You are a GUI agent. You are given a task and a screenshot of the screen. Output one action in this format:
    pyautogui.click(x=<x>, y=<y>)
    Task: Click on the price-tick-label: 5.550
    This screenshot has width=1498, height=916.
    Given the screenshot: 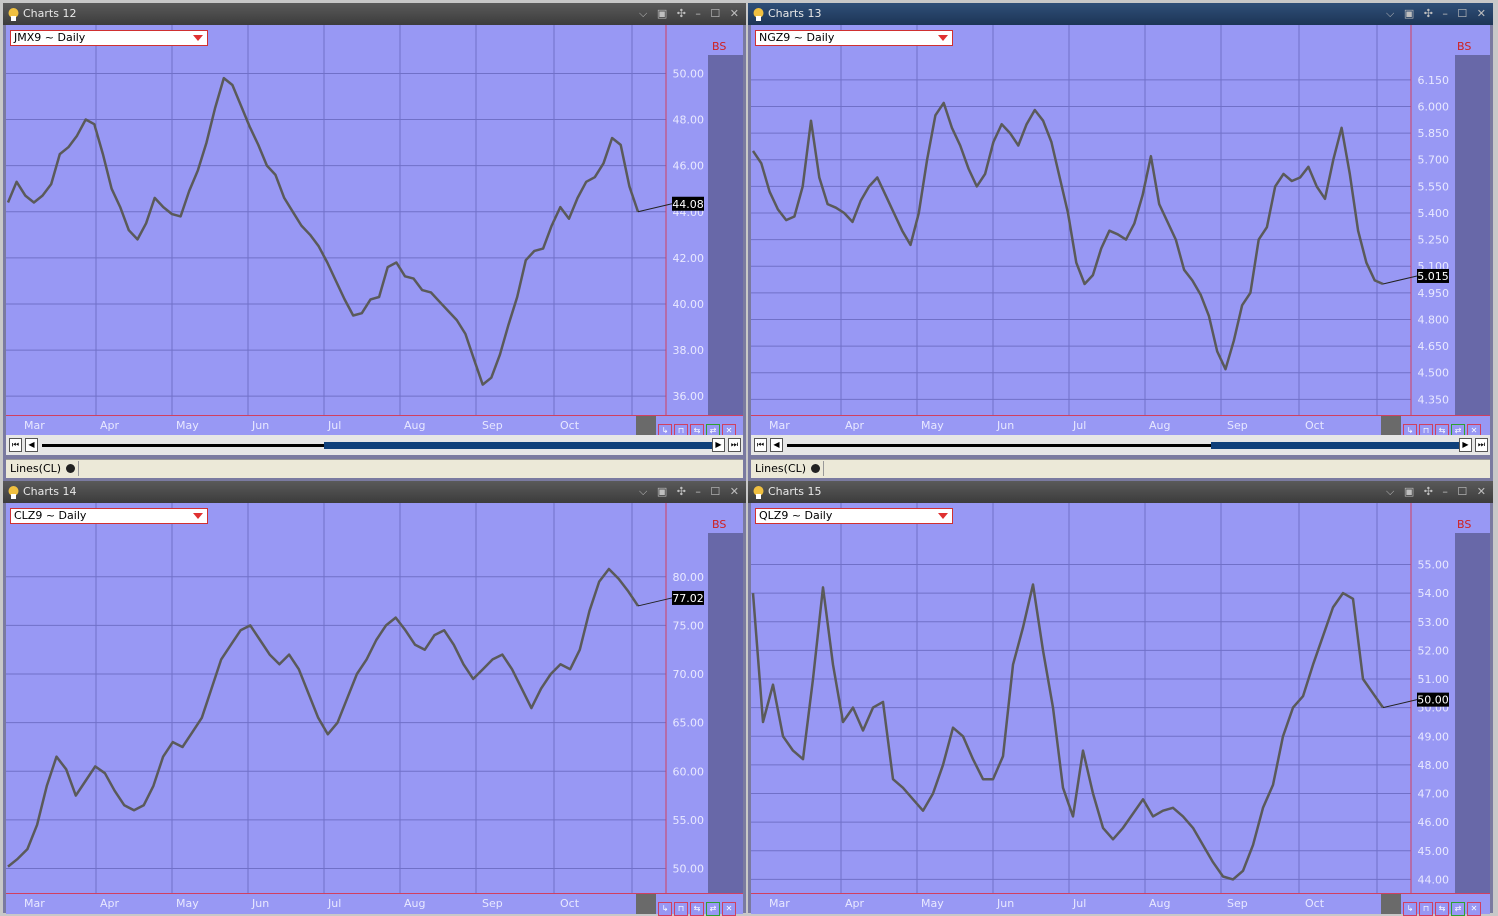 What is the action you would take?
    pyautogui.click(x=1434, y=186)
    